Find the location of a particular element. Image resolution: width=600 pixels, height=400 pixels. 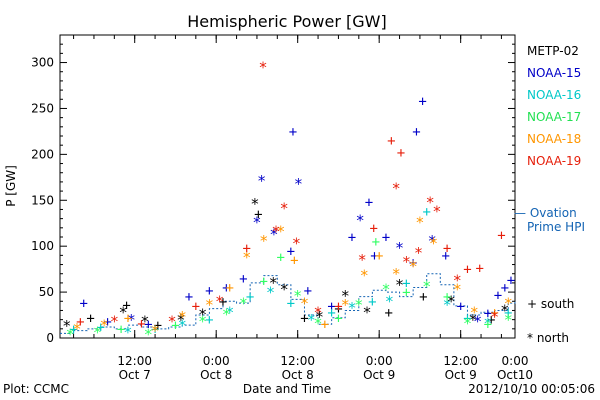

timestamp: 2012/10/10 00:05:06 is located at coordinates (531, 389).